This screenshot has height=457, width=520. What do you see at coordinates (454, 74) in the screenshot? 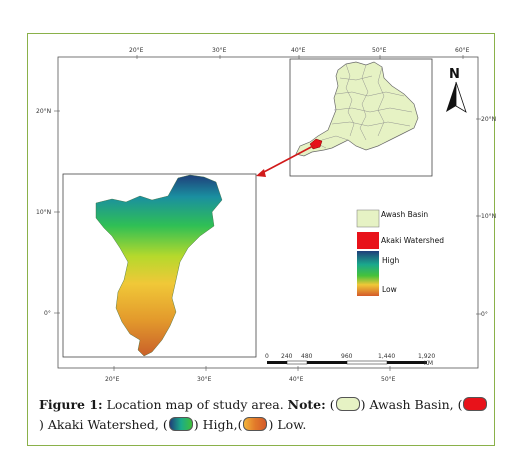
I see `north-label: N` at bounding box center [454, 74].